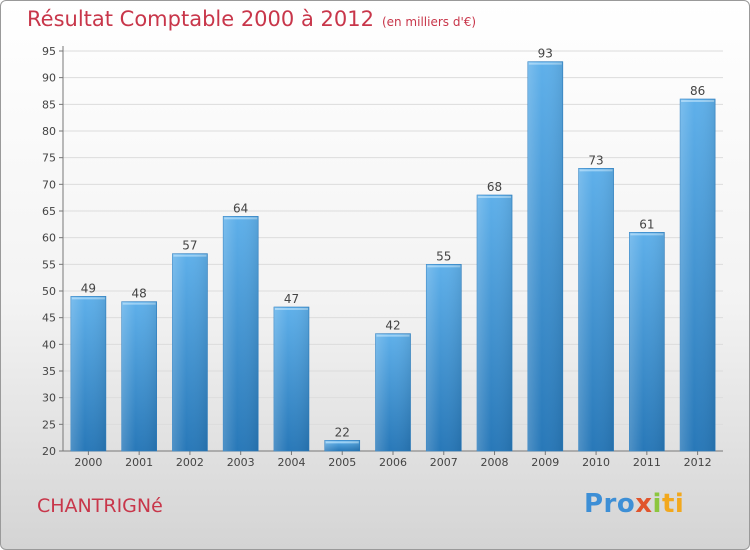  Describe the element at coordinates (49, 51) in the screenshot. I see `y-tick-label-95: 95` at that location.